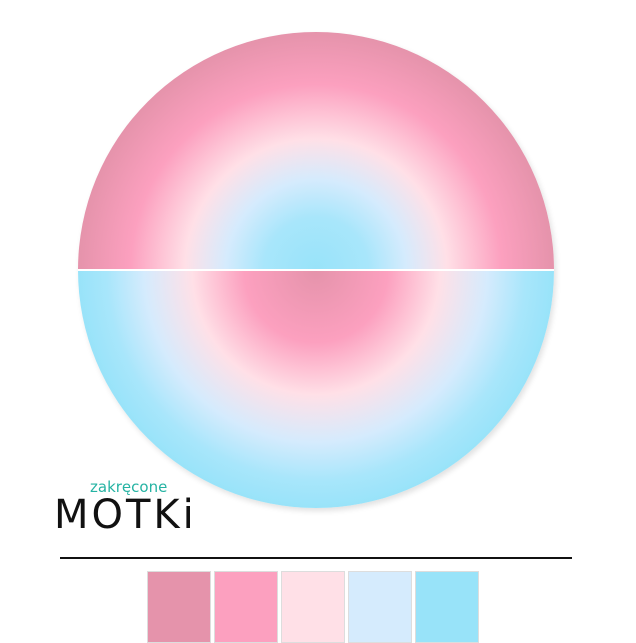  I want to click on logo-name: MOTKi, so click(125, 515).